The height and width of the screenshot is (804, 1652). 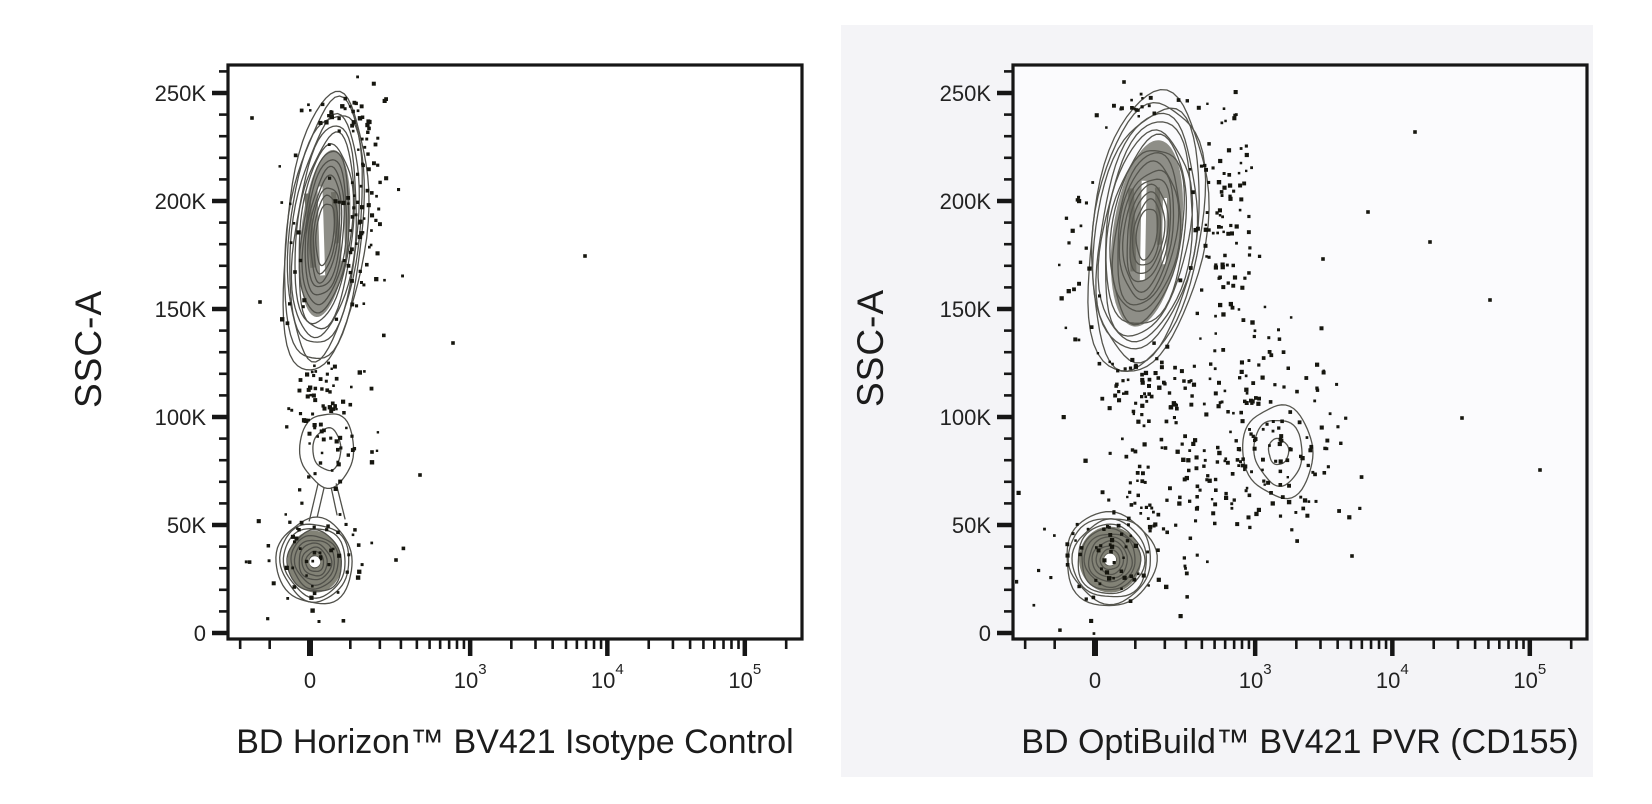 What do you see at coordinates (1300, 742) in the screenshot?
I see `x-axis-title-pvr-cd155: BD OptiBuild™ BV421 PVR (CD155)` at bounding box center [1300, 742].